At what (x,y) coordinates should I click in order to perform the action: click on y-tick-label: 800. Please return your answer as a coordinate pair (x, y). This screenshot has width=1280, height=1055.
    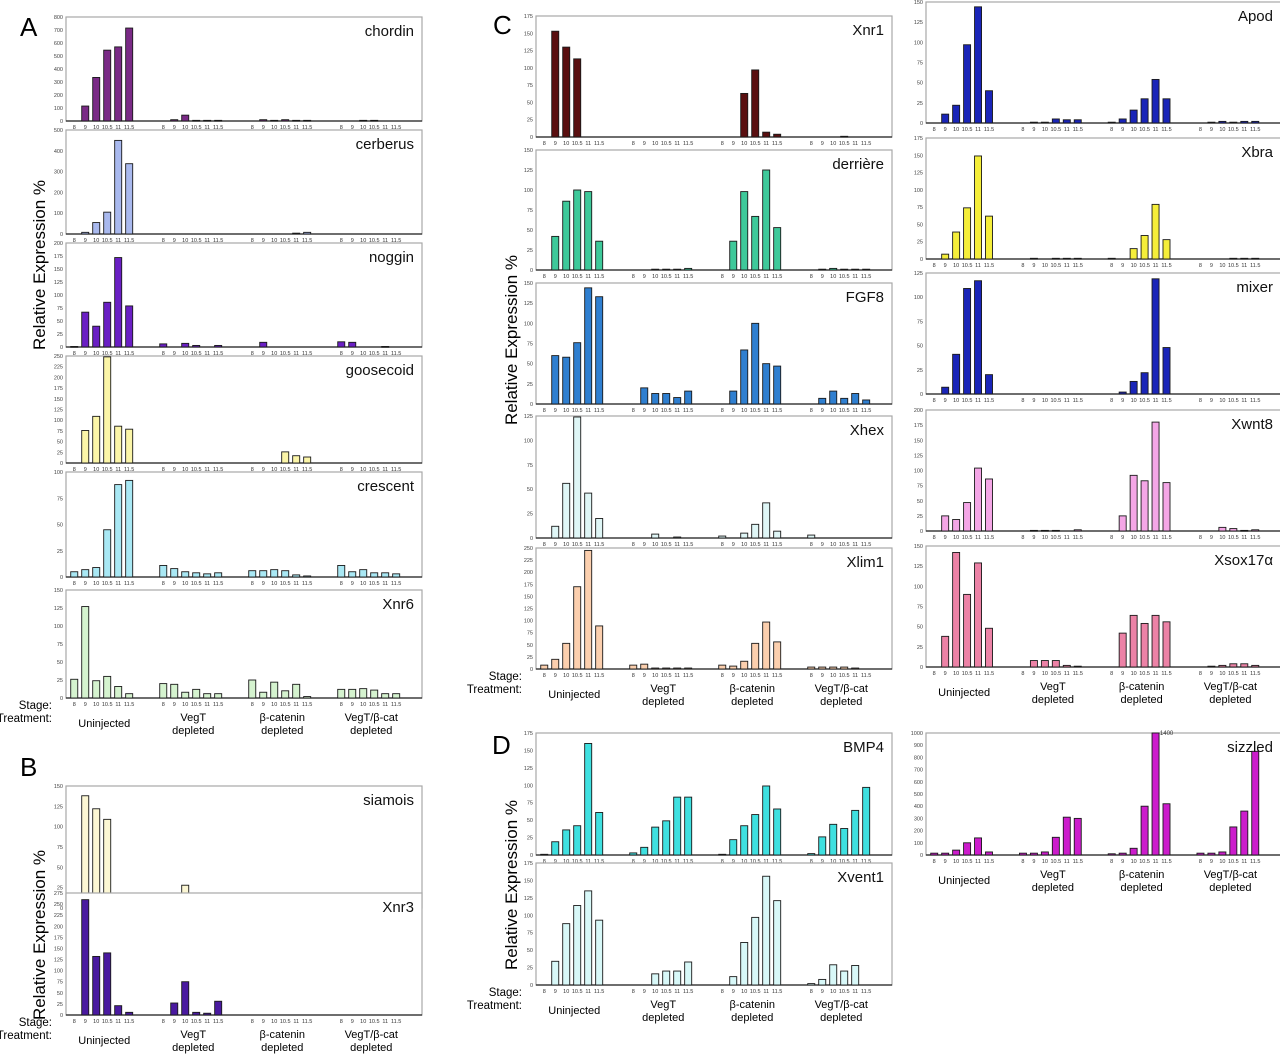
    Looking at the image, I should click on (58, 18).